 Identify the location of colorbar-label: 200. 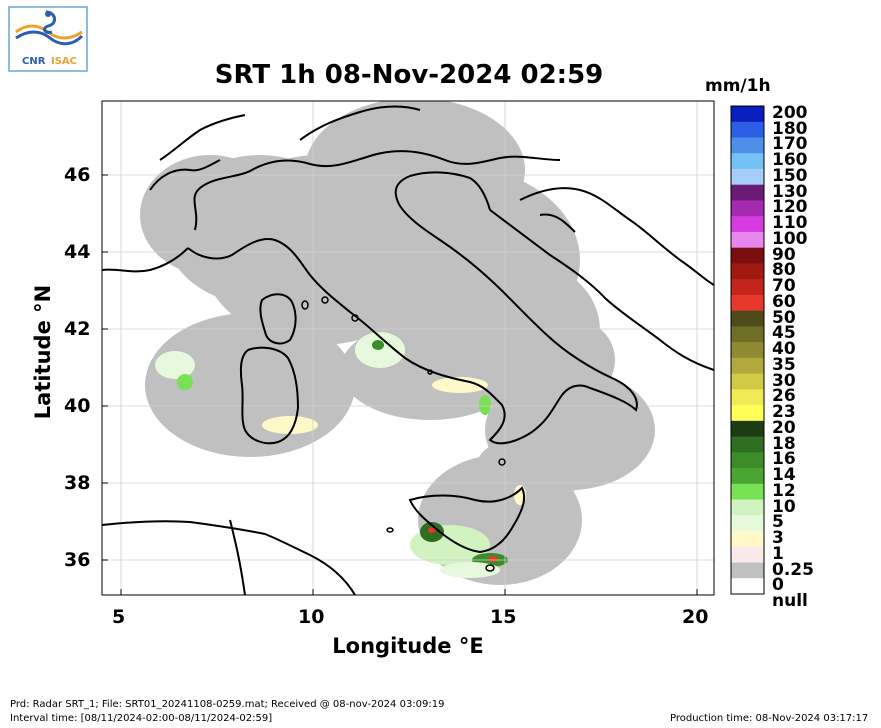
(790, 113).